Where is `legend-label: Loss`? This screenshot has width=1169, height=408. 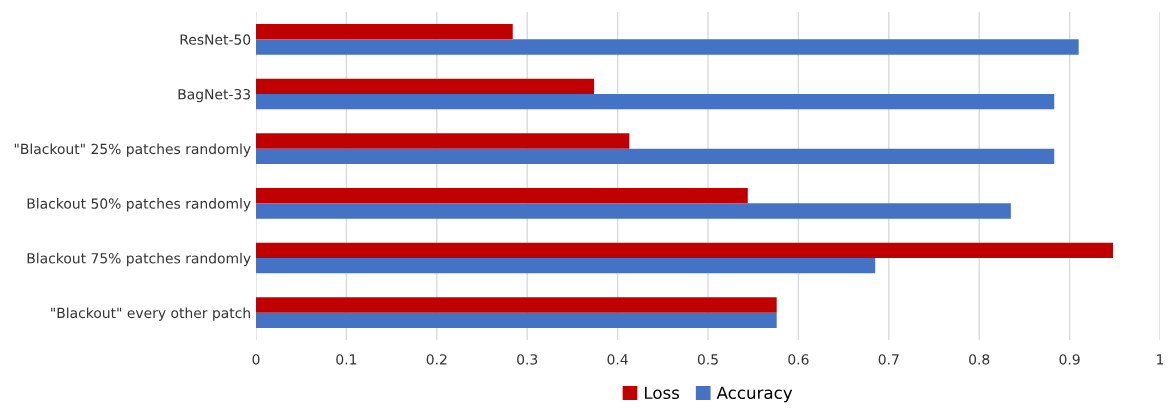
legend-label: Loss is located at coordinates (662, 393).